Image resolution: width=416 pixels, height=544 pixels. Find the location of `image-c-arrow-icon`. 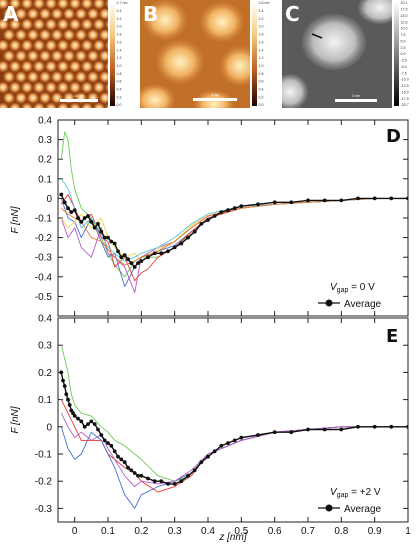

image-c-arrow-icon is located at coordinates (317, 36).